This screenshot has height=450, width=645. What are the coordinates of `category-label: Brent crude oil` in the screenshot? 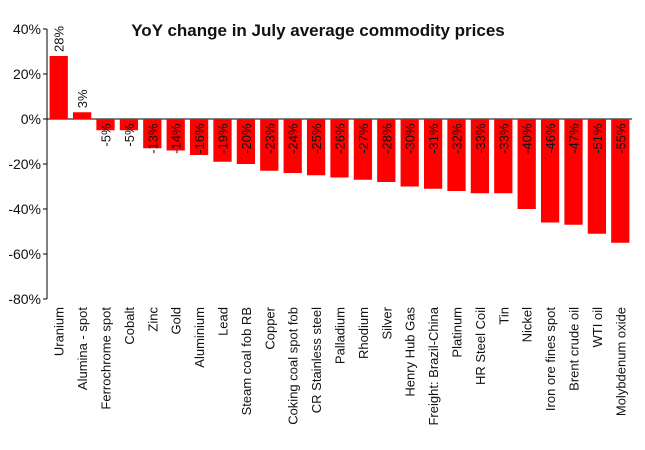 It's located at (574, 349).